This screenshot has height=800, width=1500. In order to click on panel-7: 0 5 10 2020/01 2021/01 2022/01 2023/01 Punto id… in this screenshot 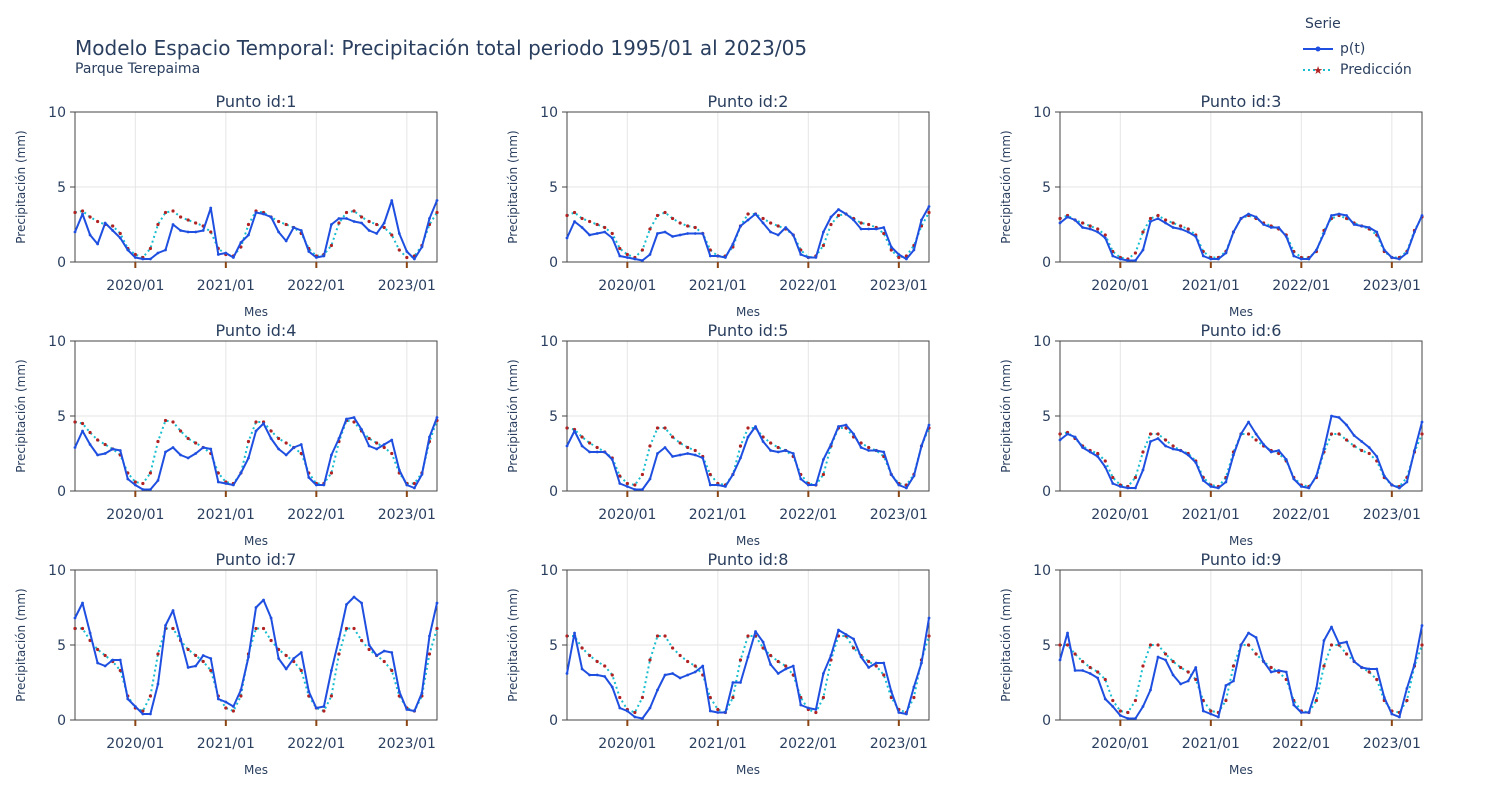, I will do `click(226, 663)`.